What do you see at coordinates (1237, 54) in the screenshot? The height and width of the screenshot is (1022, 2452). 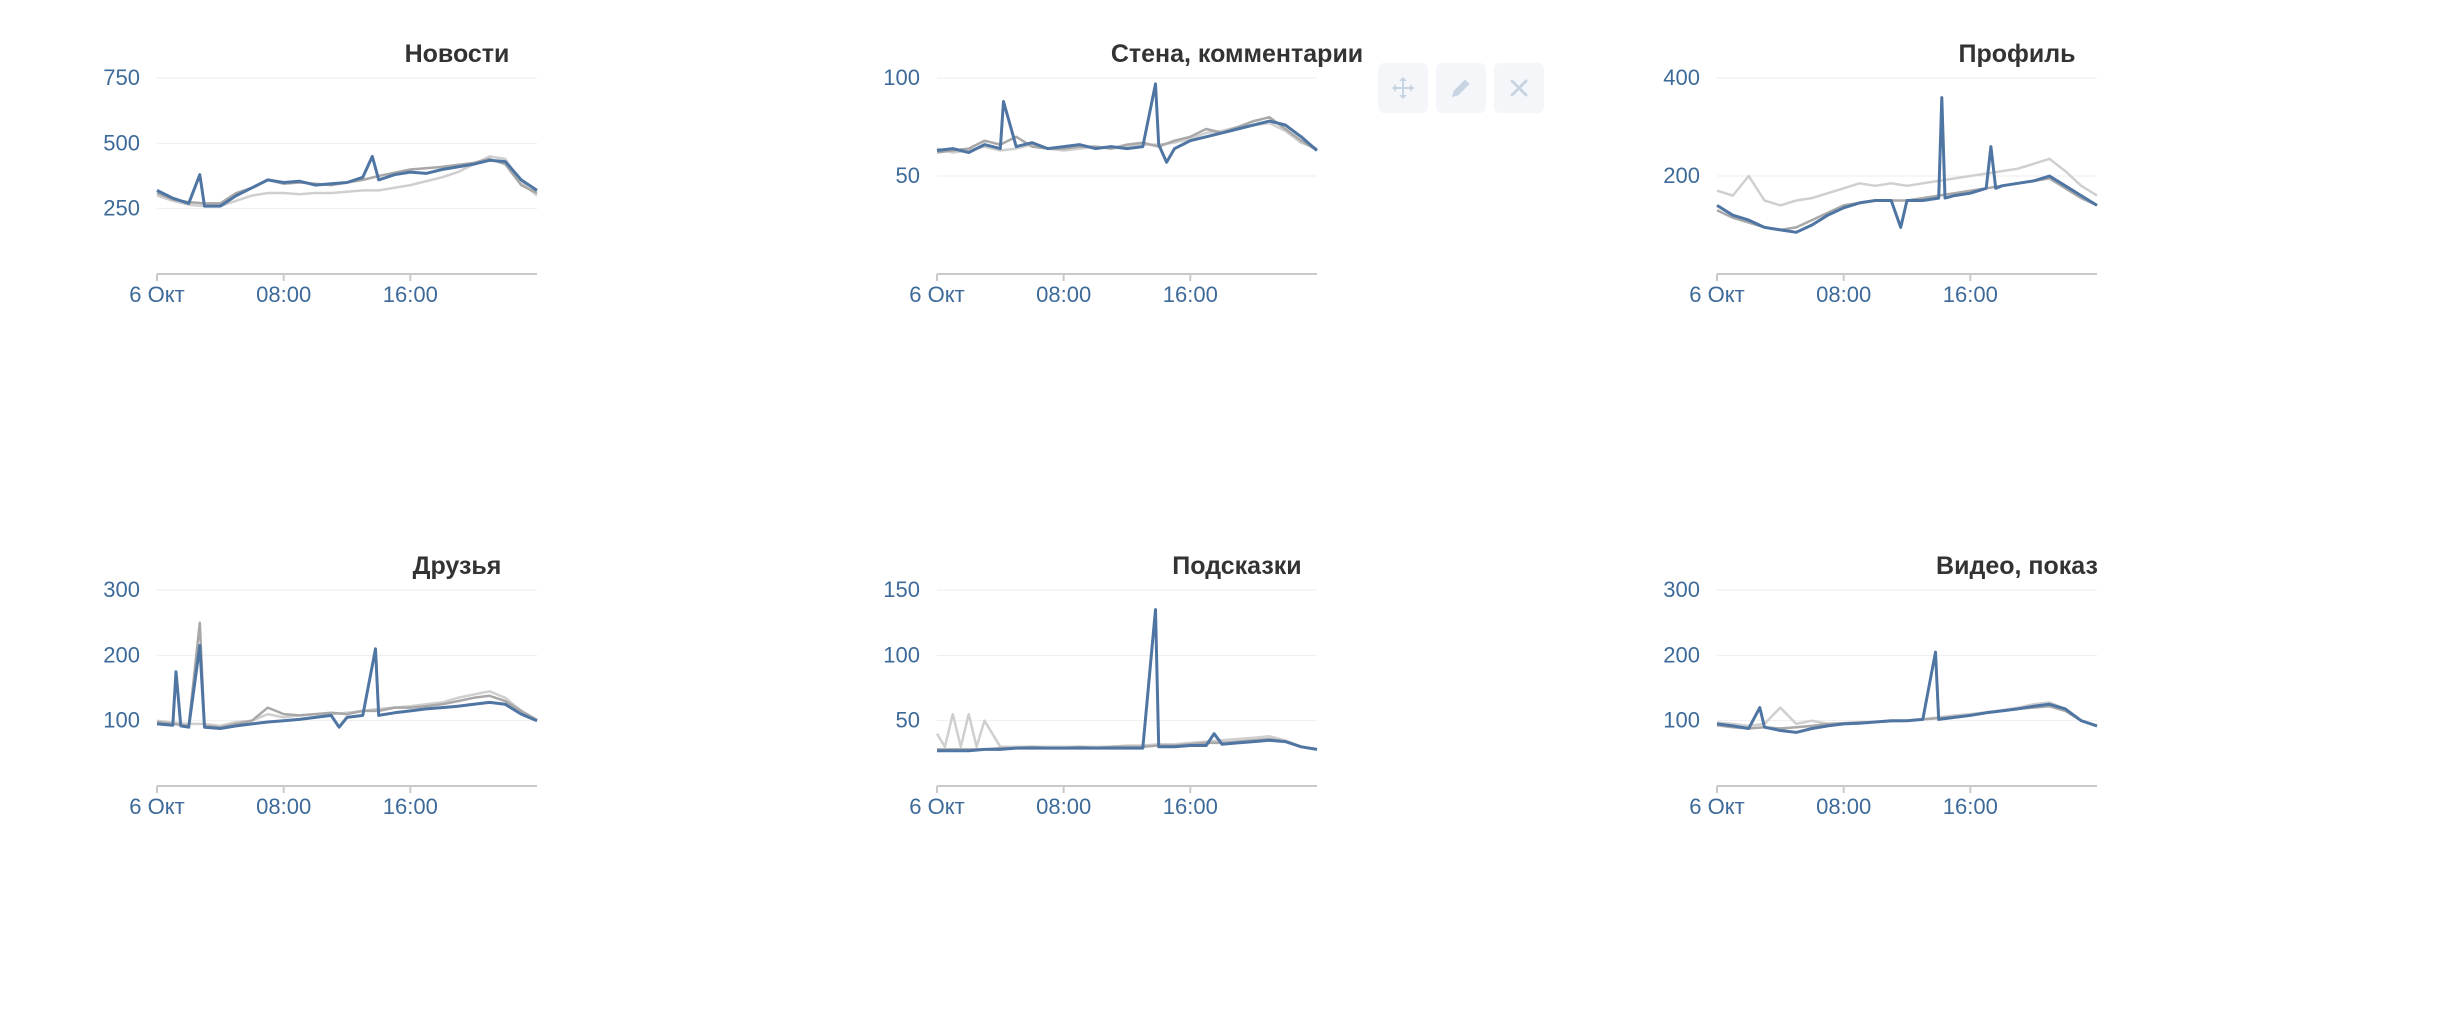 I see `chart-title: Стена, комментарии` at bounding box center [1237, 54].